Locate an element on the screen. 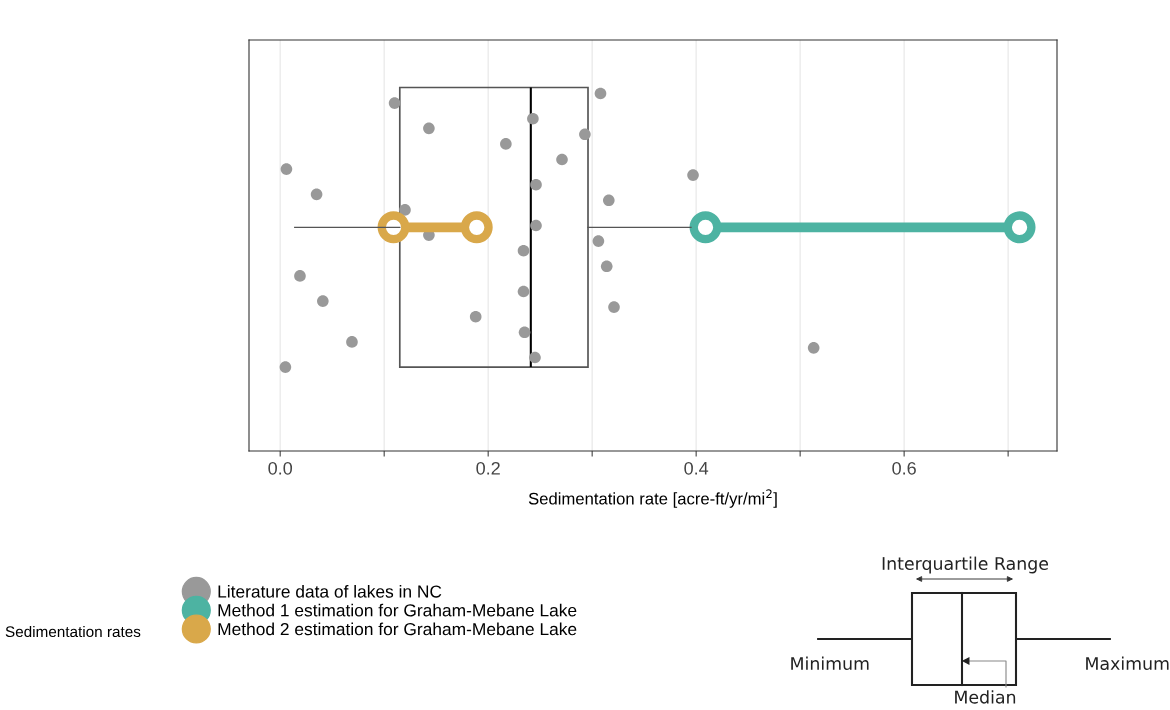 The image size is (1170, 710). x-tick-label: 0.4 is located at coordinates (696, 468).